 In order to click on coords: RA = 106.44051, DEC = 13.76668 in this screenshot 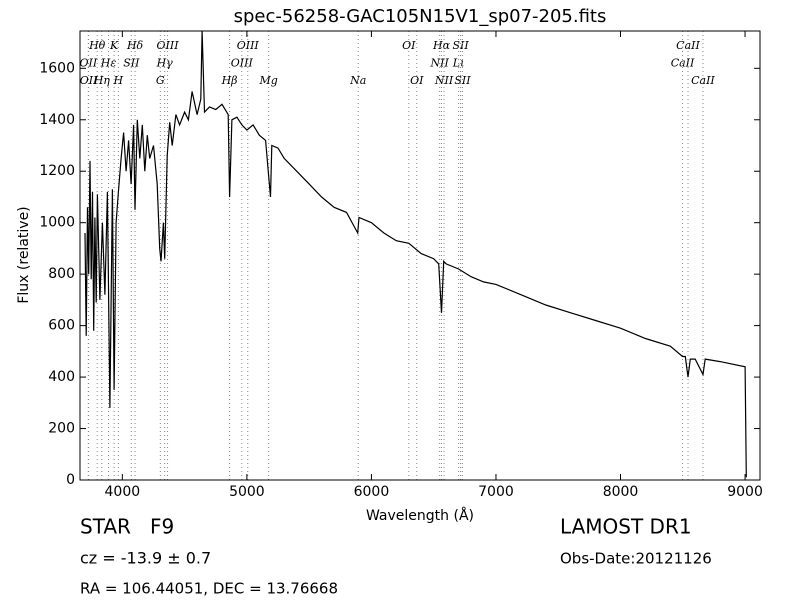, I will do `click(209, 589)`.